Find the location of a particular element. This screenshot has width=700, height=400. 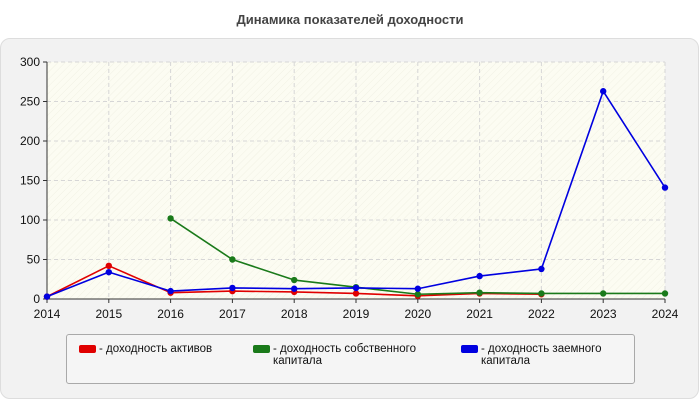

x-tick-label: 2017 is located at coordinates (232, 314).